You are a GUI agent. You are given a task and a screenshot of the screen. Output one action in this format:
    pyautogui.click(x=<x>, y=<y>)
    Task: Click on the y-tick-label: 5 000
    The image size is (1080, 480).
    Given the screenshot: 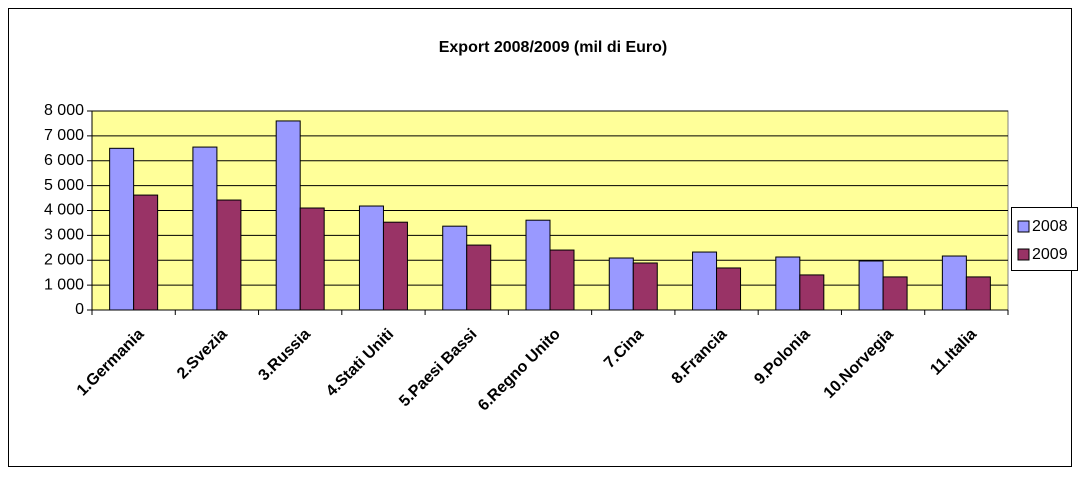 What is the action you would take?
    pyautogui.click(x=64, y=185)
    